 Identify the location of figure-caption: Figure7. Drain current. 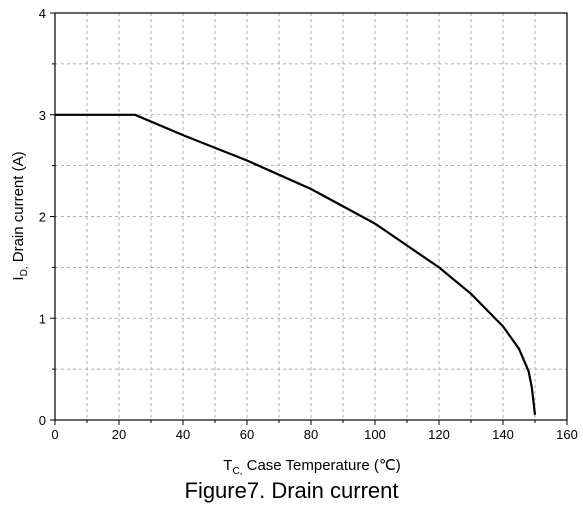
(291, 490).